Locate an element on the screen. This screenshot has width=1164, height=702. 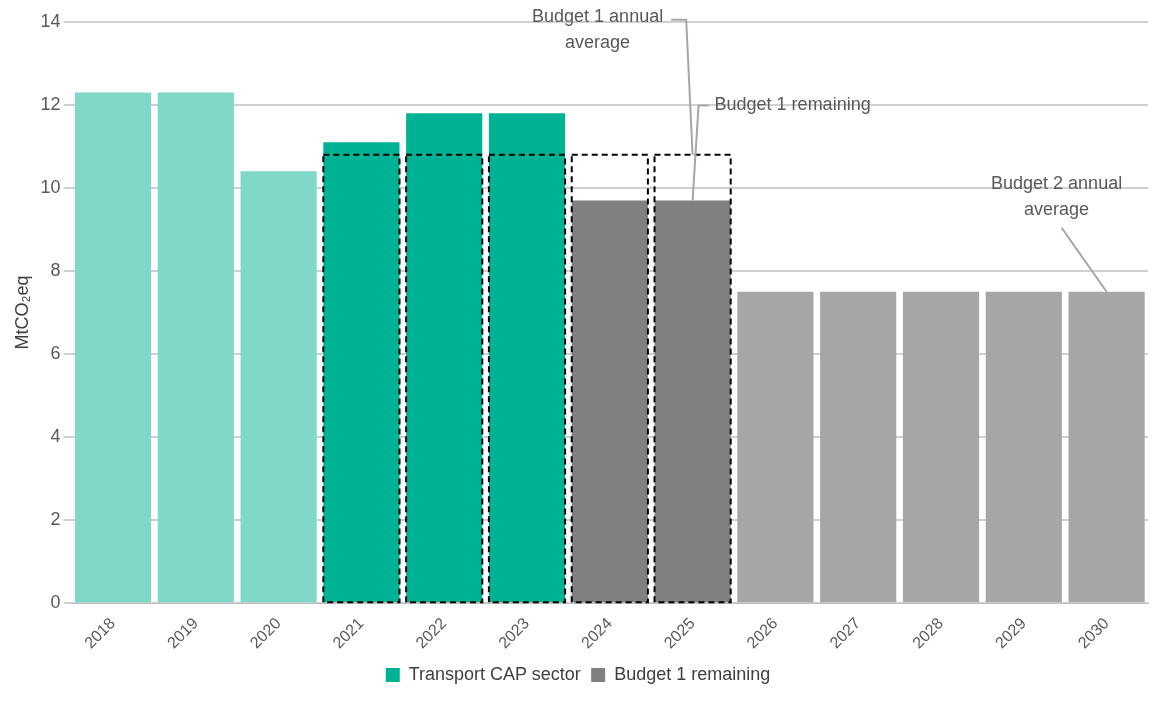
y-tick-label: 0 is located at coordinates (55, 602).